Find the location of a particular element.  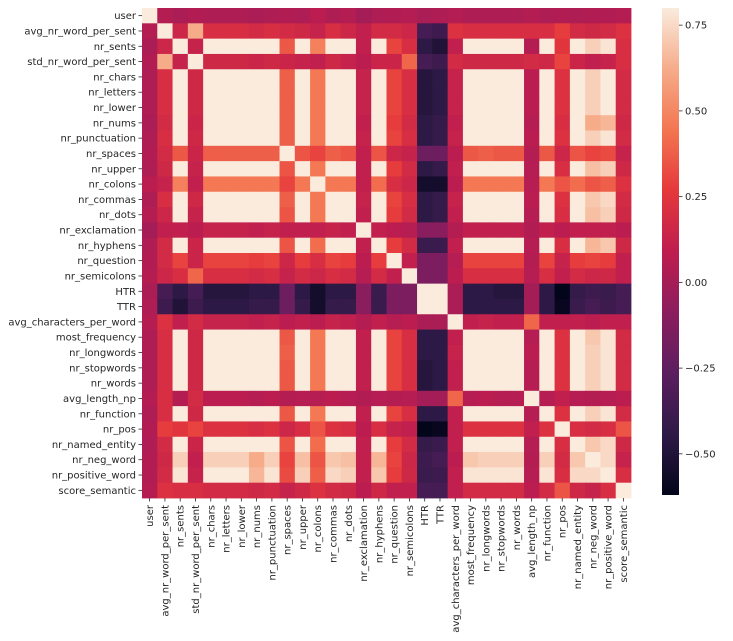

row-label: avg_length_np is located at coordinates (99, 399).